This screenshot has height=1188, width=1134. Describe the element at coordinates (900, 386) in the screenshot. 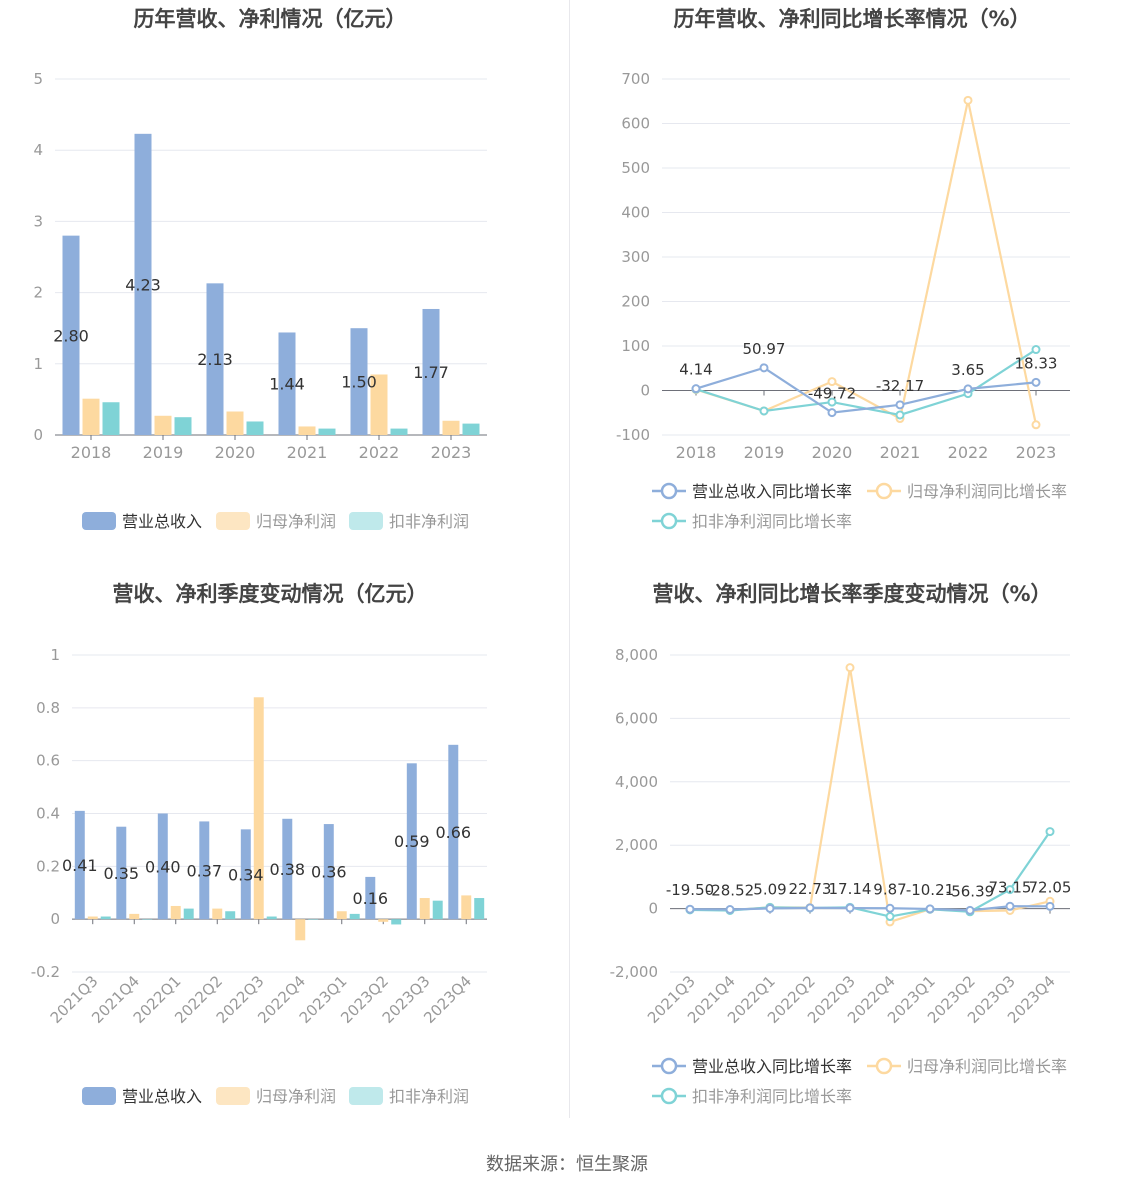

I see `point-value-label: -32.17` at that location.